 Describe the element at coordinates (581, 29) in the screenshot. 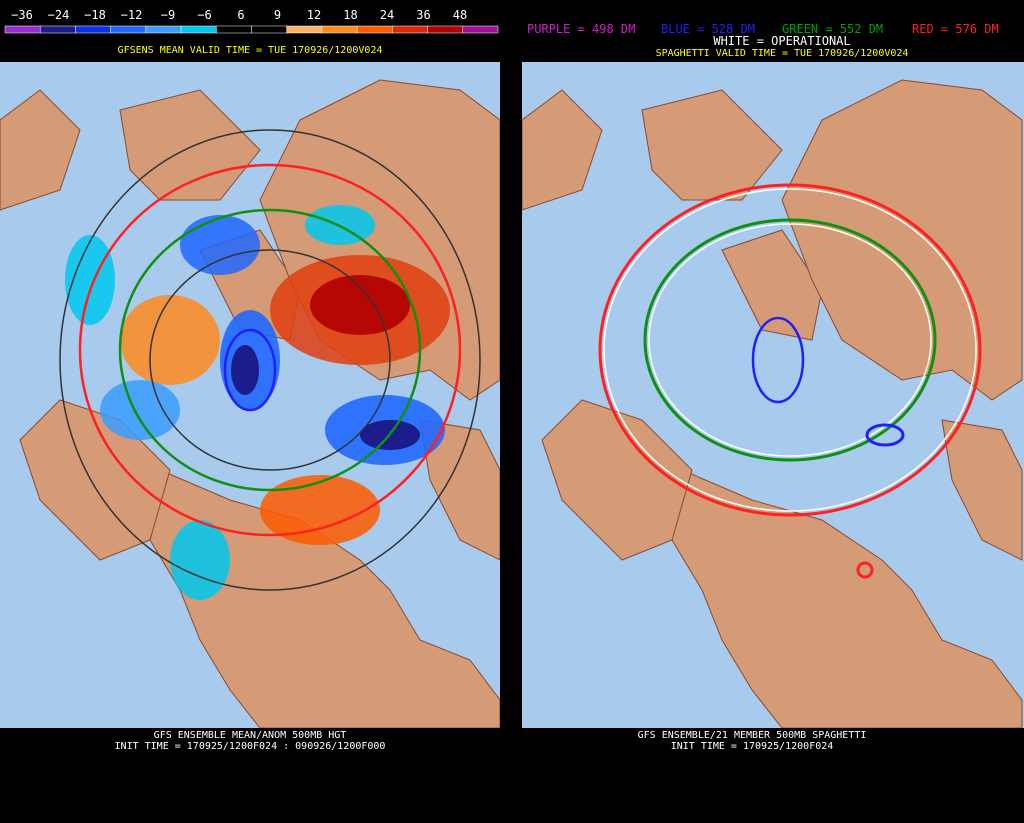

I see `key-entry: PURPLE = 498 DM` at that location.